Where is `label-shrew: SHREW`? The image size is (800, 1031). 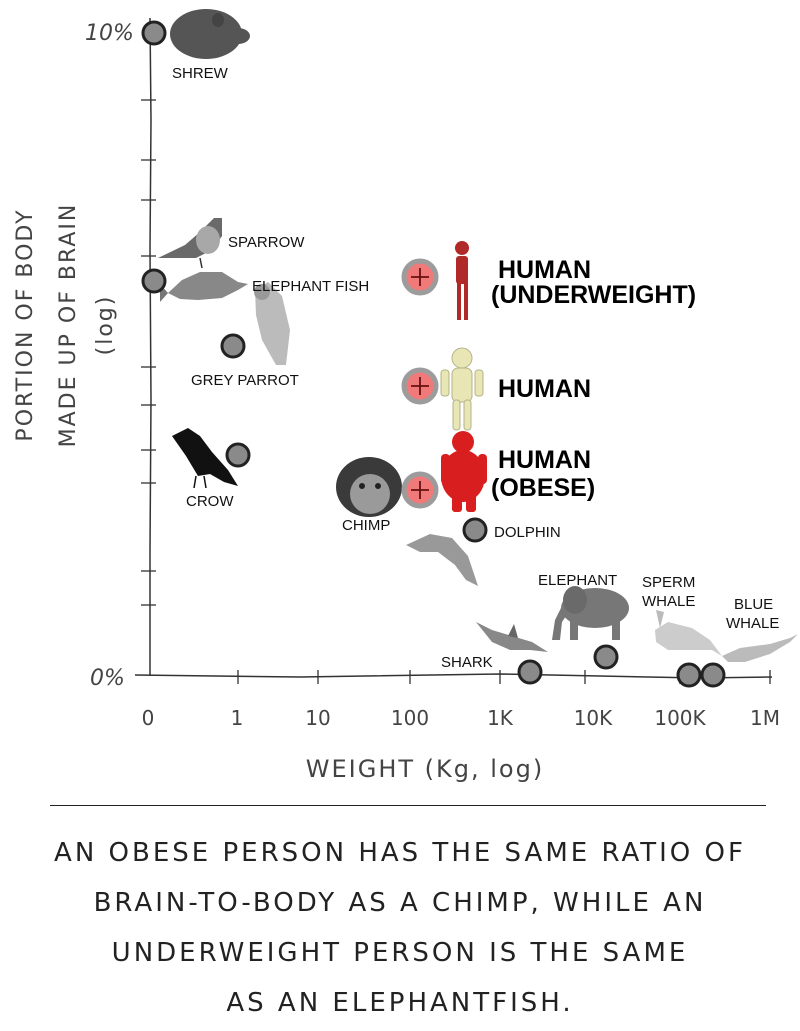
label-shrew: SHREW is located at coordinates (200, 73).